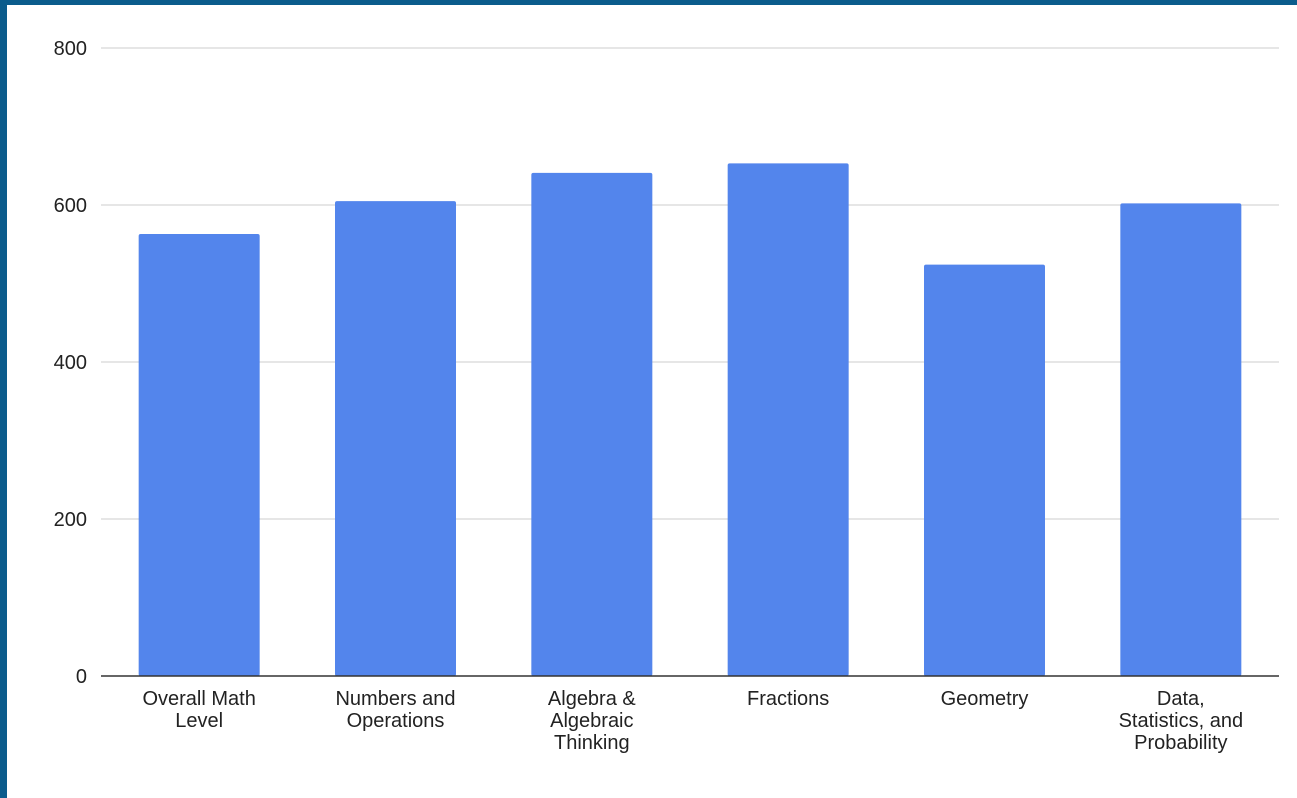 The width and height of the screenshot is (1297, 798). I want to click on y-tick-label: 600, so click(70, 206).